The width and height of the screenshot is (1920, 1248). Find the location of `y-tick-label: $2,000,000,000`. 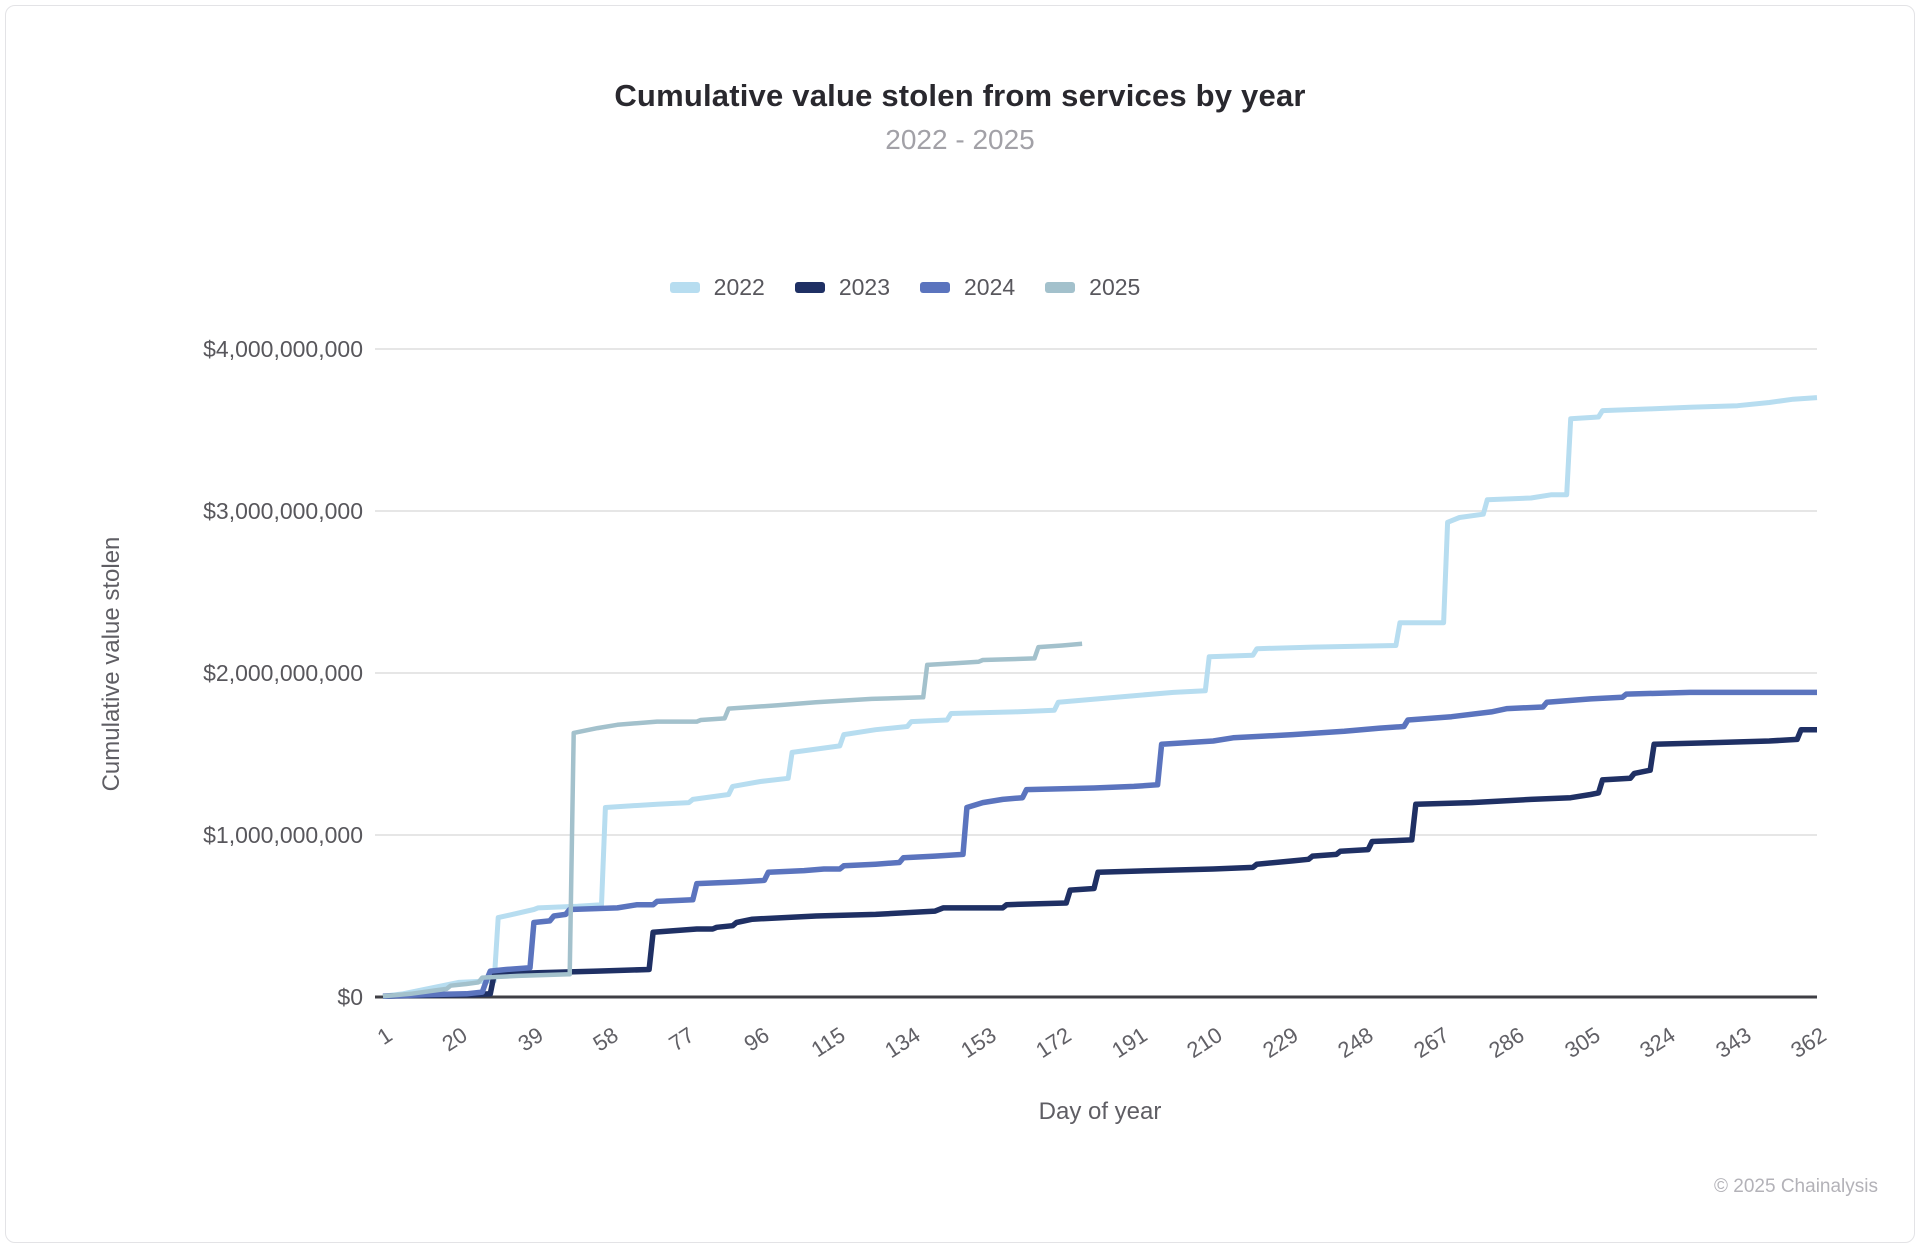

y-tick-label: $2,000,000,000 is located at coordinates (283, 673).